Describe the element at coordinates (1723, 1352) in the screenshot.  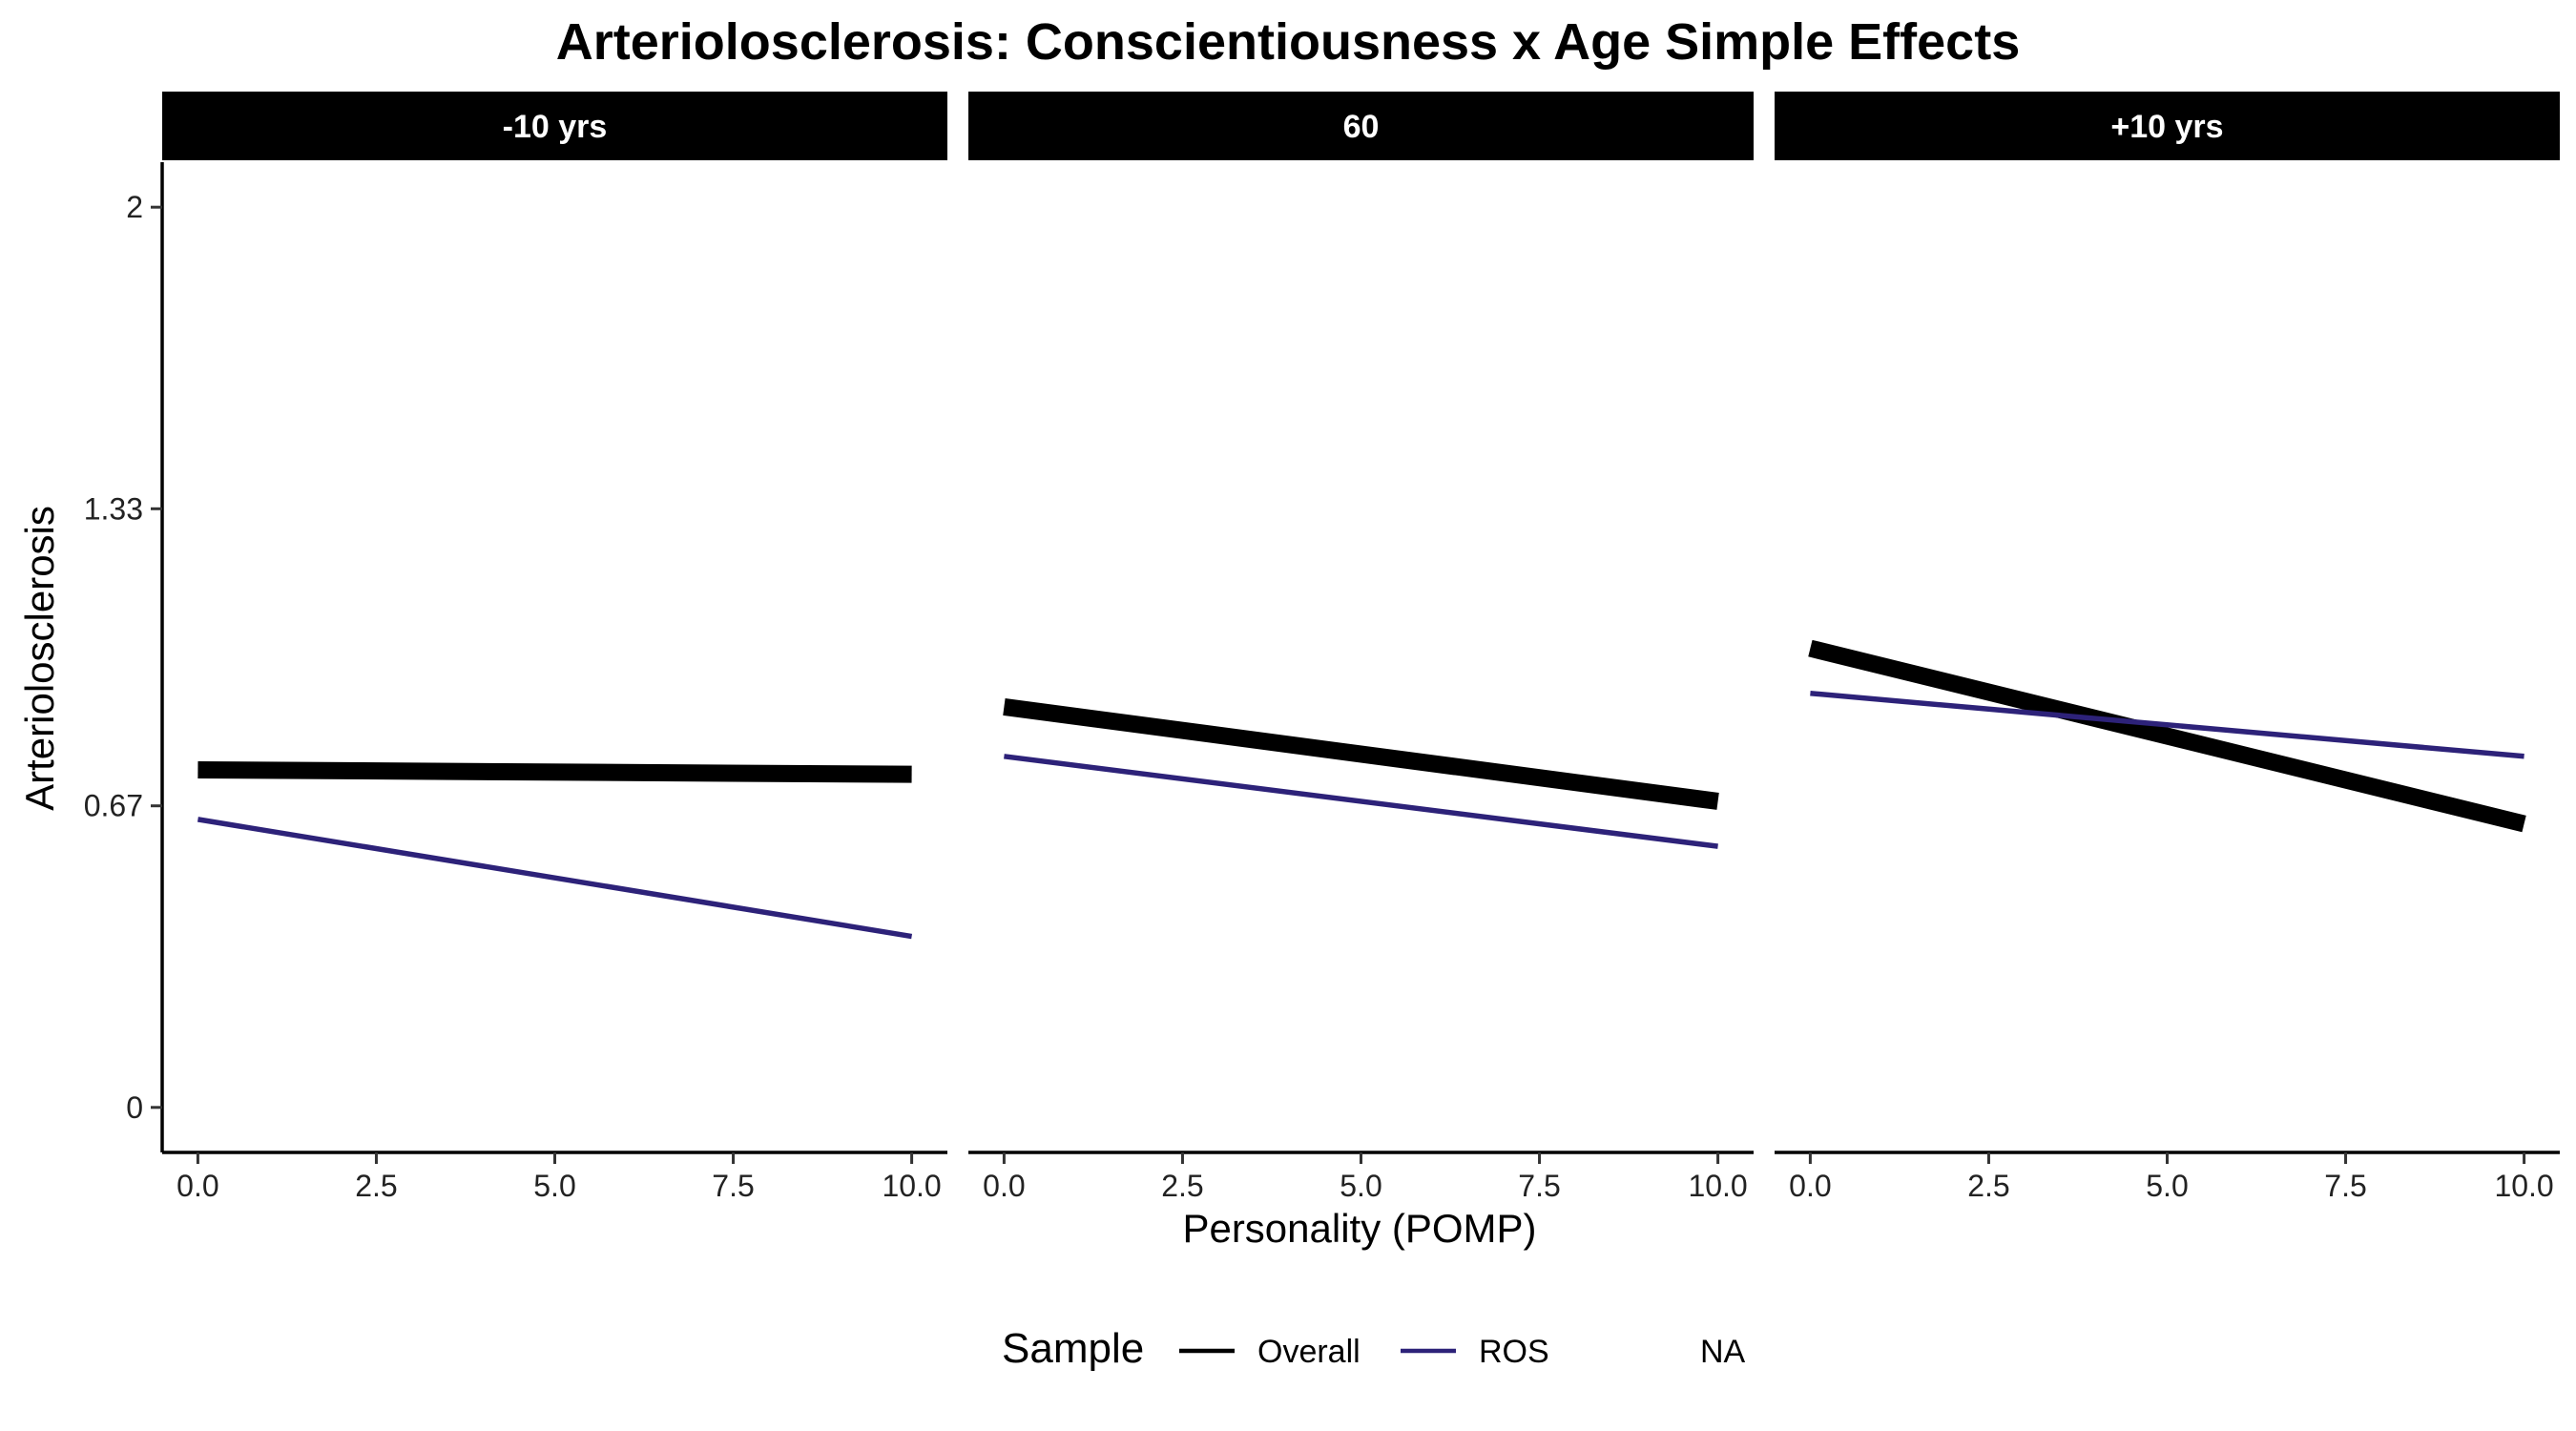
I see `legend-label-na: NA` at that location.